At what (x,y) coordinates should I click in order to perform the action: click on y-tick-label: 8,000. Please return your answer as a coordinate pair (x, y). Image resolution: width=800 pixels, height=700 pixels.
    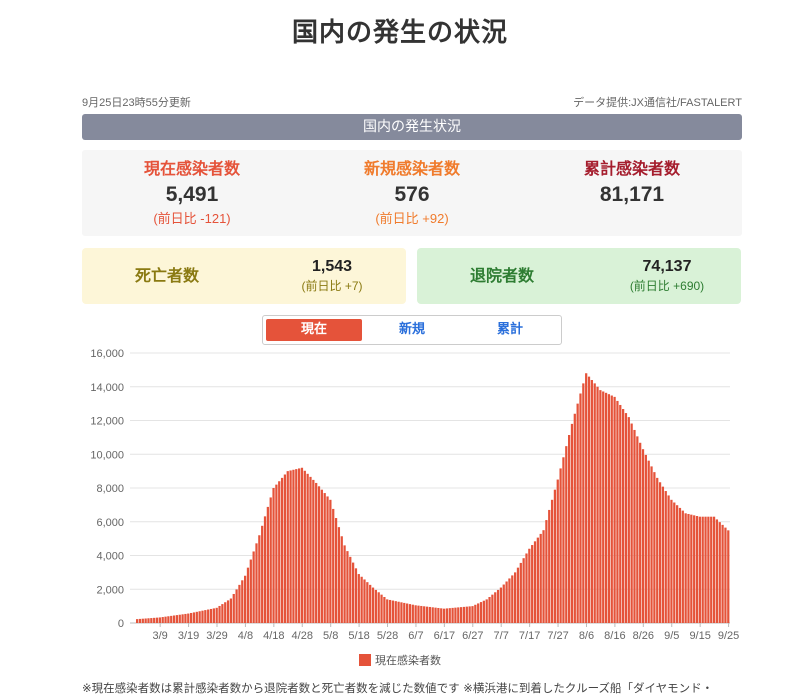
    Looking at the image, I should click on (110, 489).